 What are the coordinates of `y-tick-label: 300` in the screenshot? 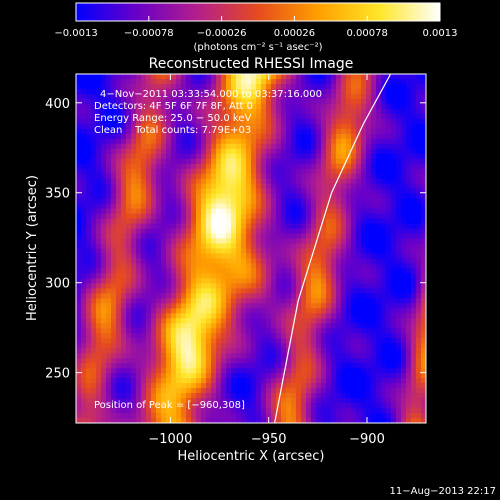 It's located at (57, 284).